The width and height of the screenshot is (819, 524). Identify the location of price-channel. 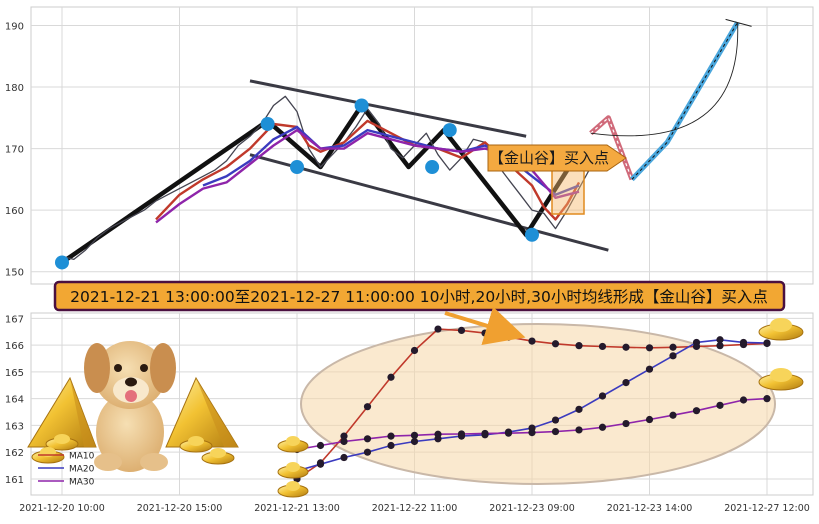
(429, 165).